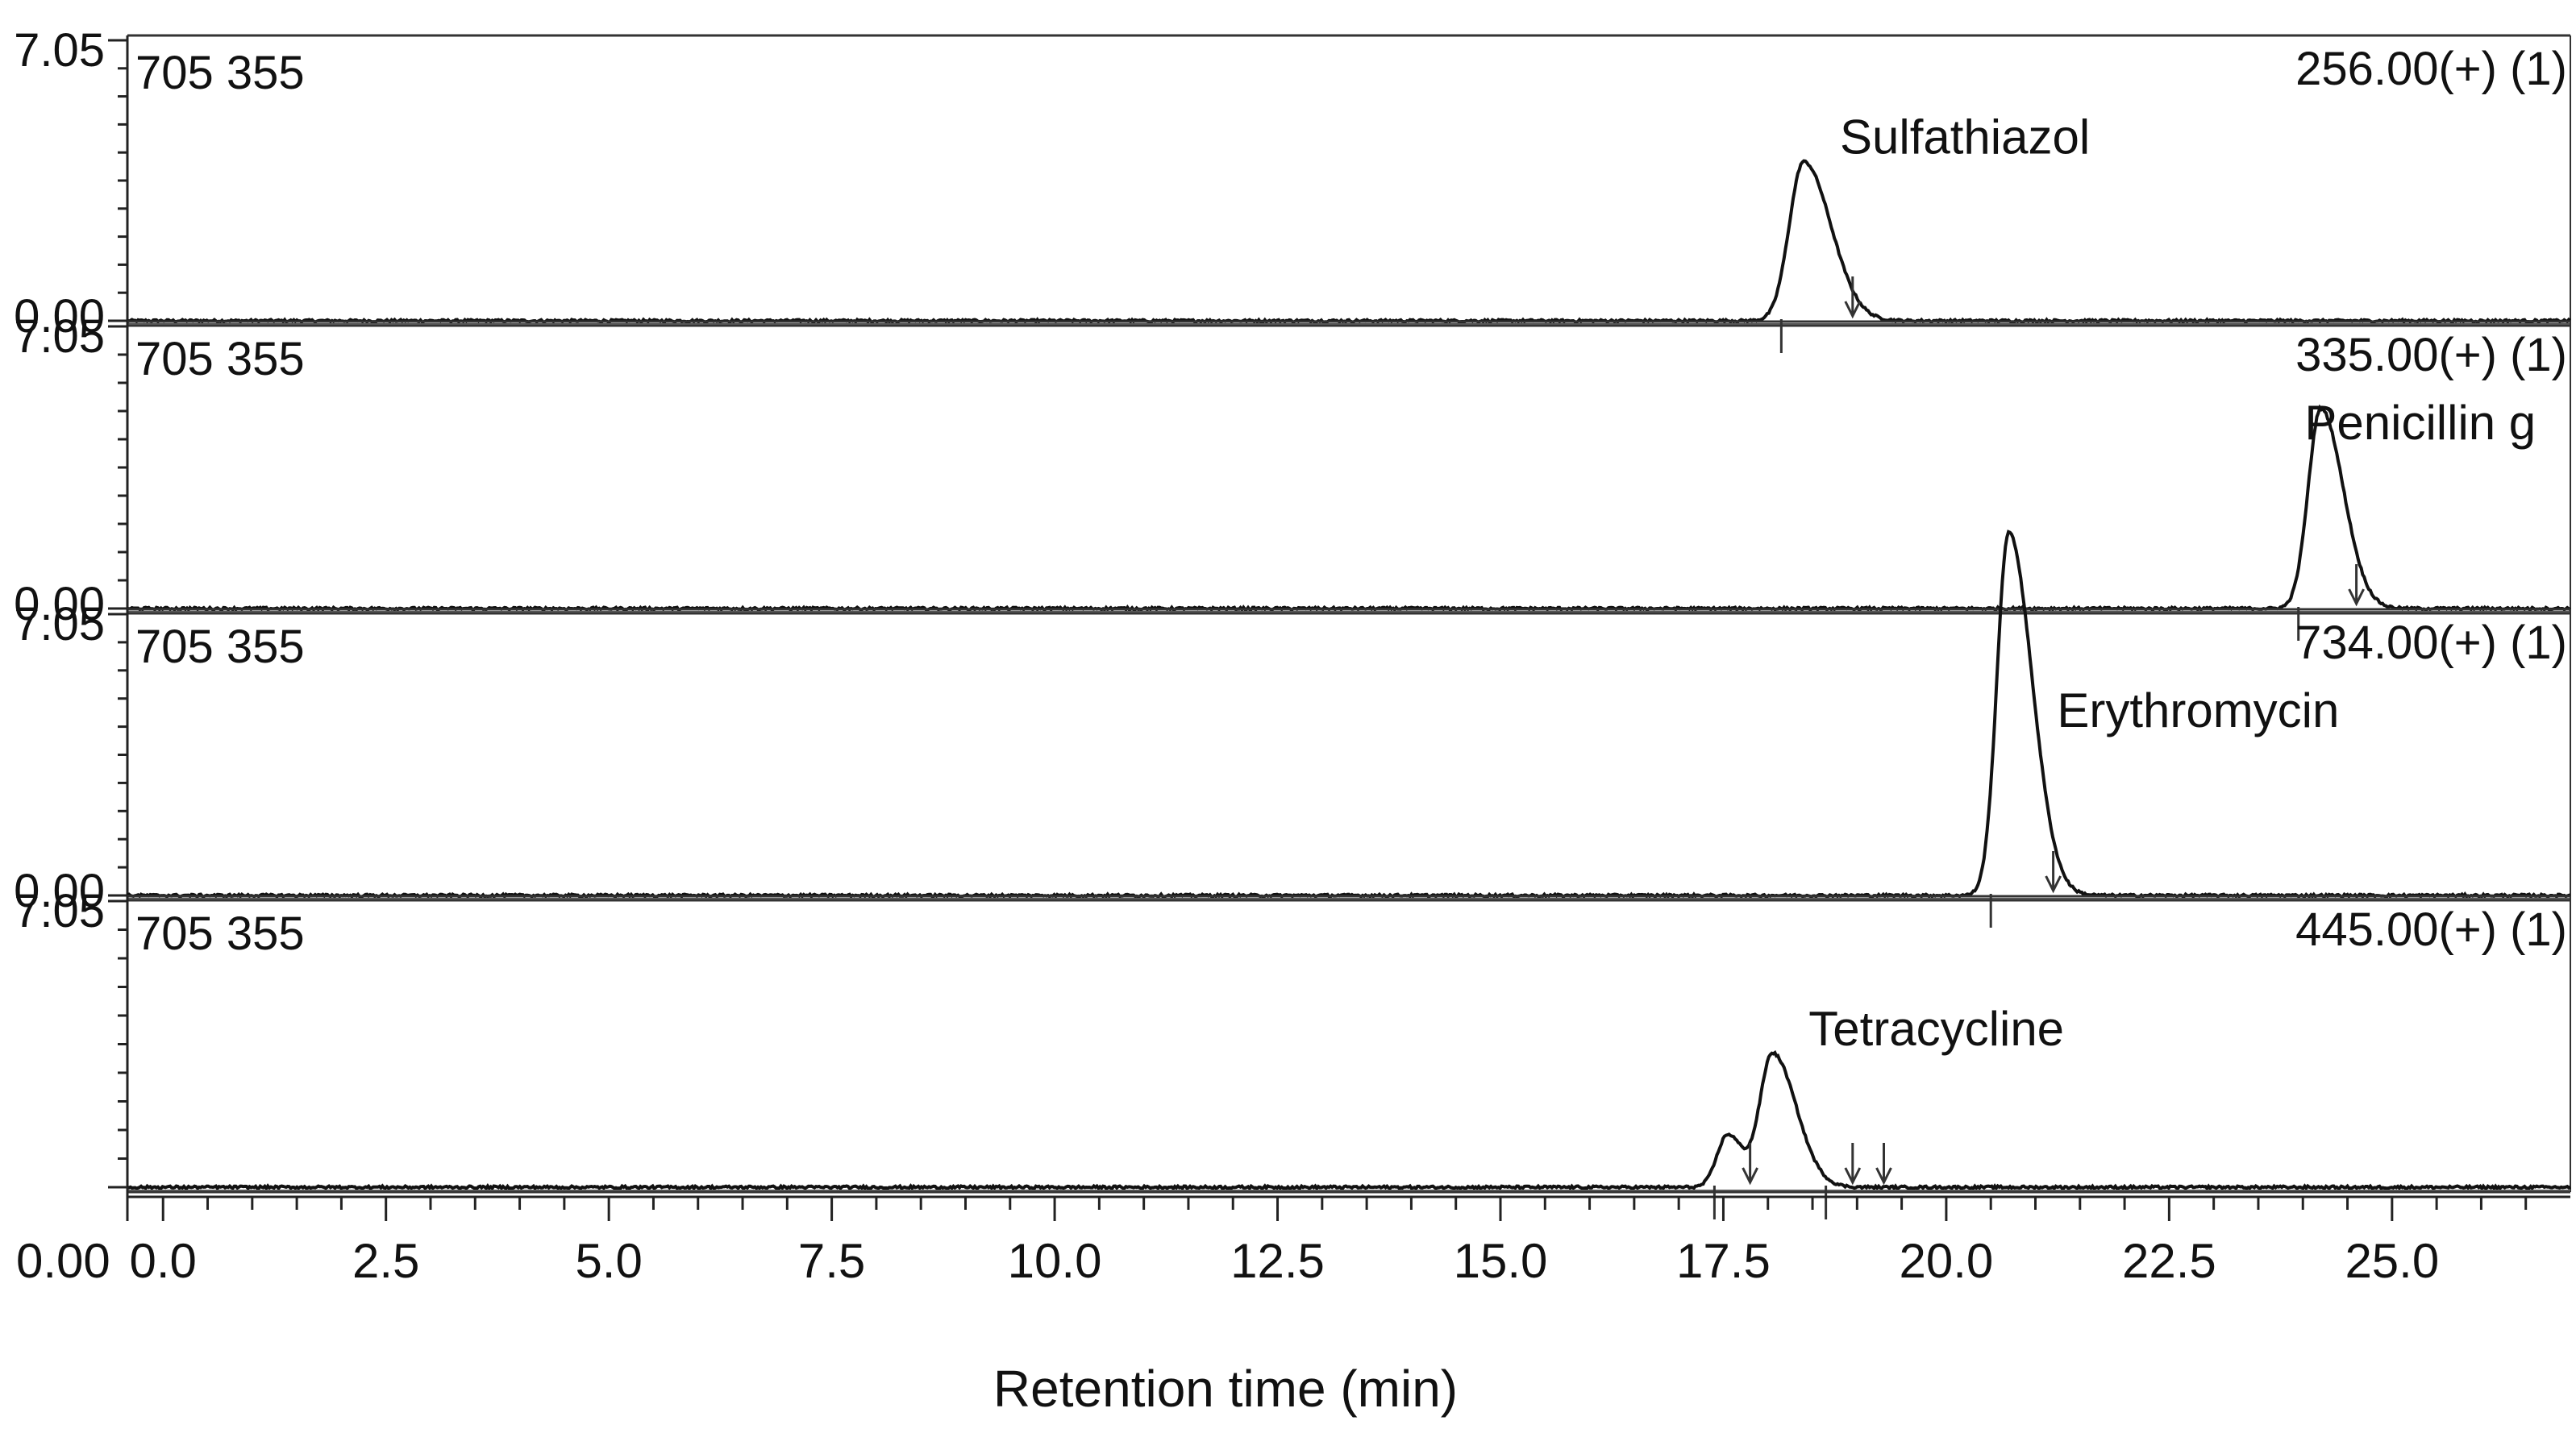 This screenshot has width=2576, height=1429. I want to click on x-tick-label: 10.0, so click(1055, 1261).